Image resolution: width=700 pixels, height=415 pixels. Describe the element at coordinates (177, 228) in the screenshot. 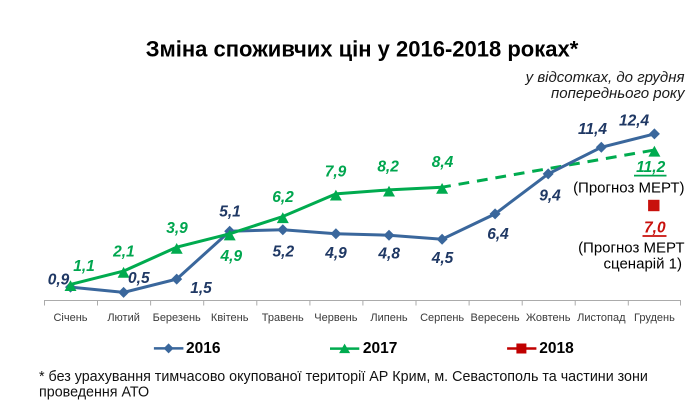

I see `svg-text: 3,9` at that location.